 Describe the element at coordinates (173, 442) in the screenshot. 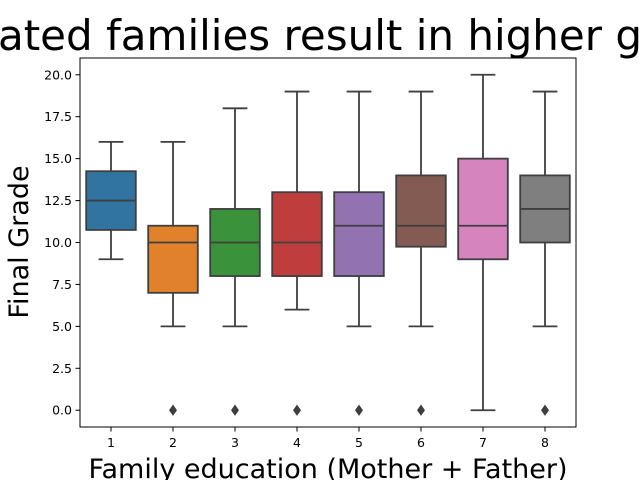

I see `x-tick-label: 2` at that location.